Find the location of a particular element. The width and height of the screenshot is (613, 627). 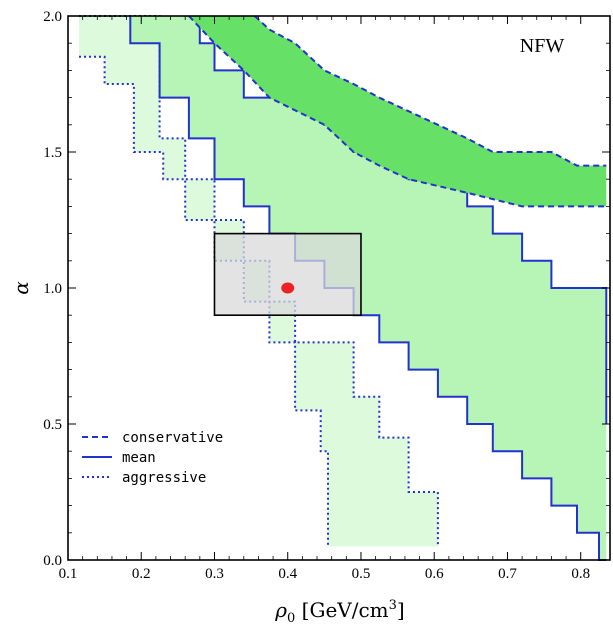

legend: conservative mean aggressive is located at coordinates (152, 458).